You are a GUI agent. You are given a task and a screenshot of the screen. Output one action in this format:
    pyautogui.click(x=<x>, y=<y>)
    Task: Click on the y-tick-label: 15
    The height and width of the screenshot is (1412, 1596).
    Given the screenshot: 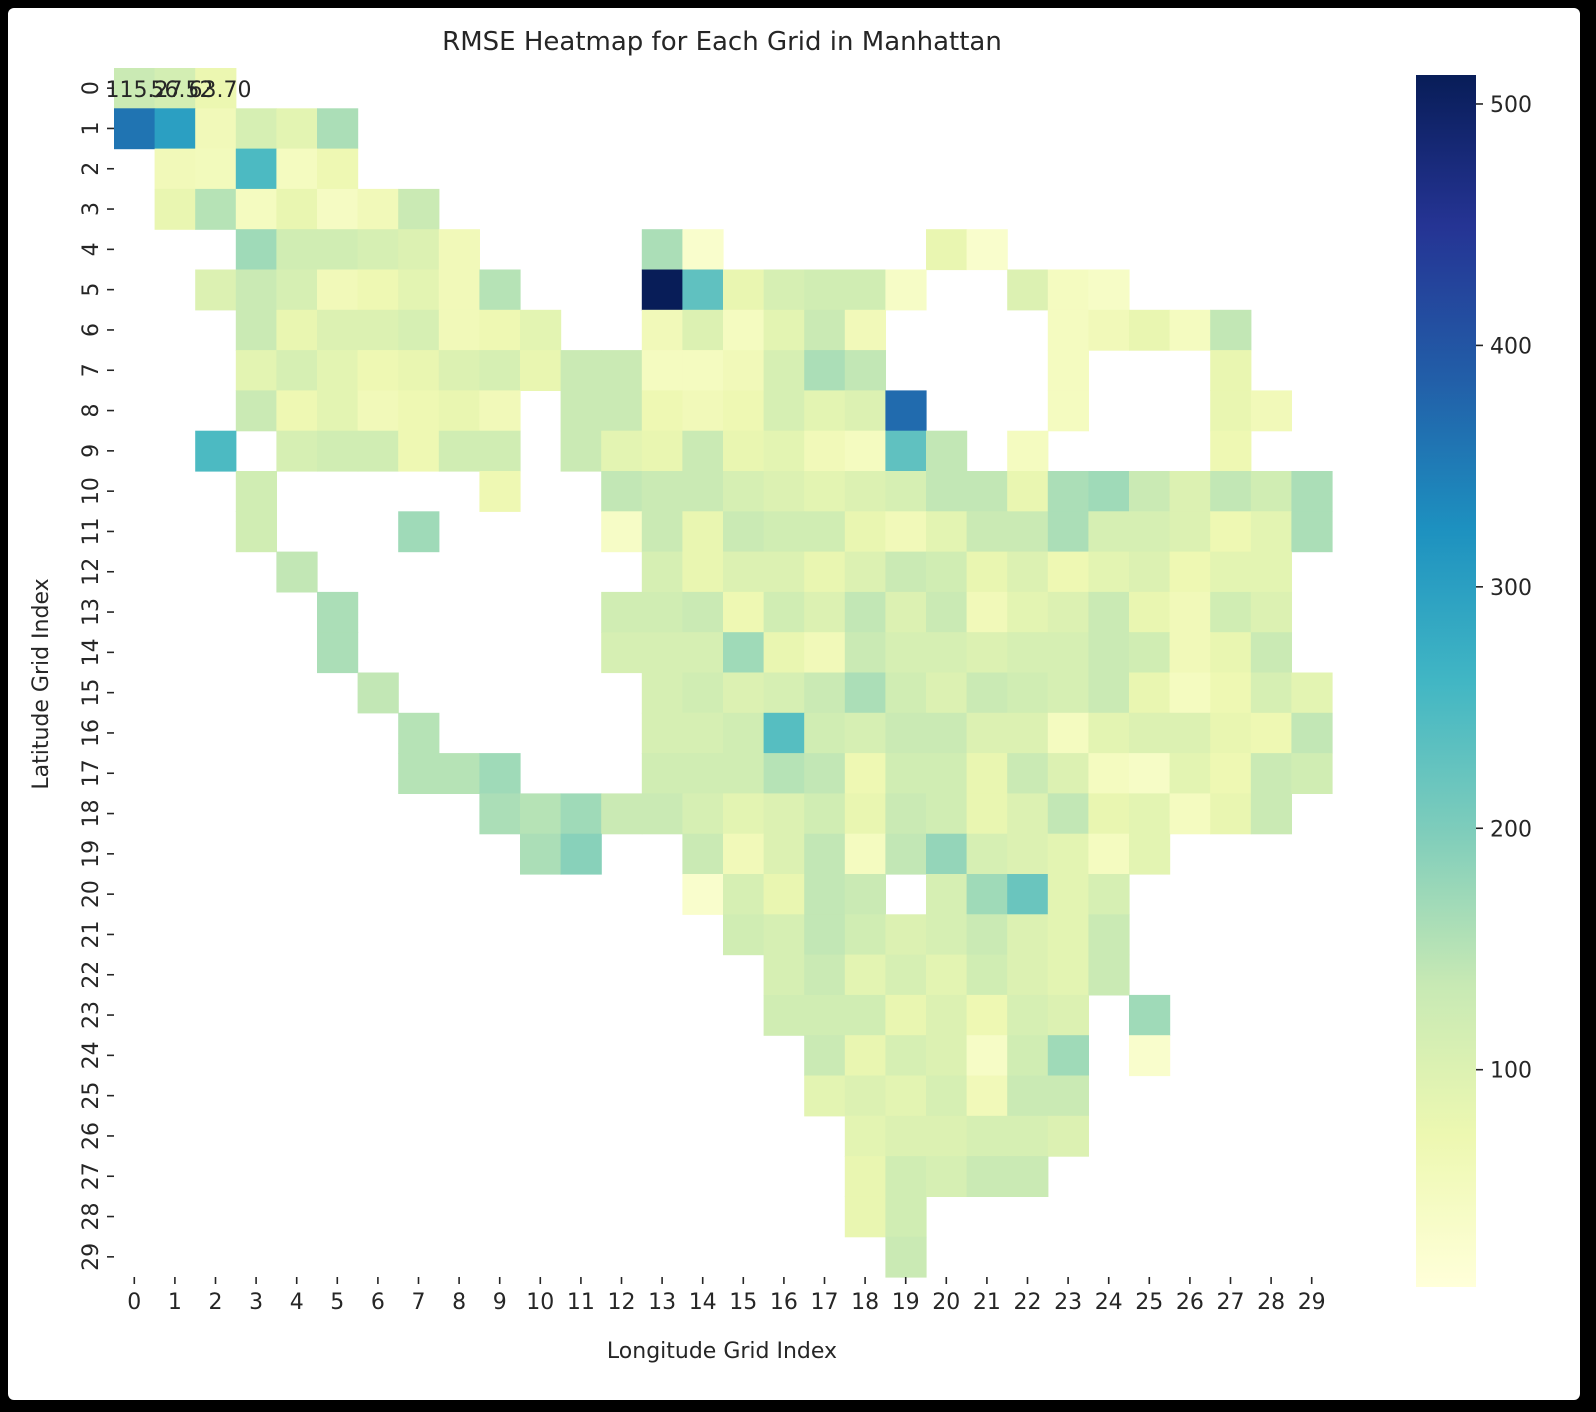 What is the action you would take?
    pyautogui.click(x=91, y=693)
    